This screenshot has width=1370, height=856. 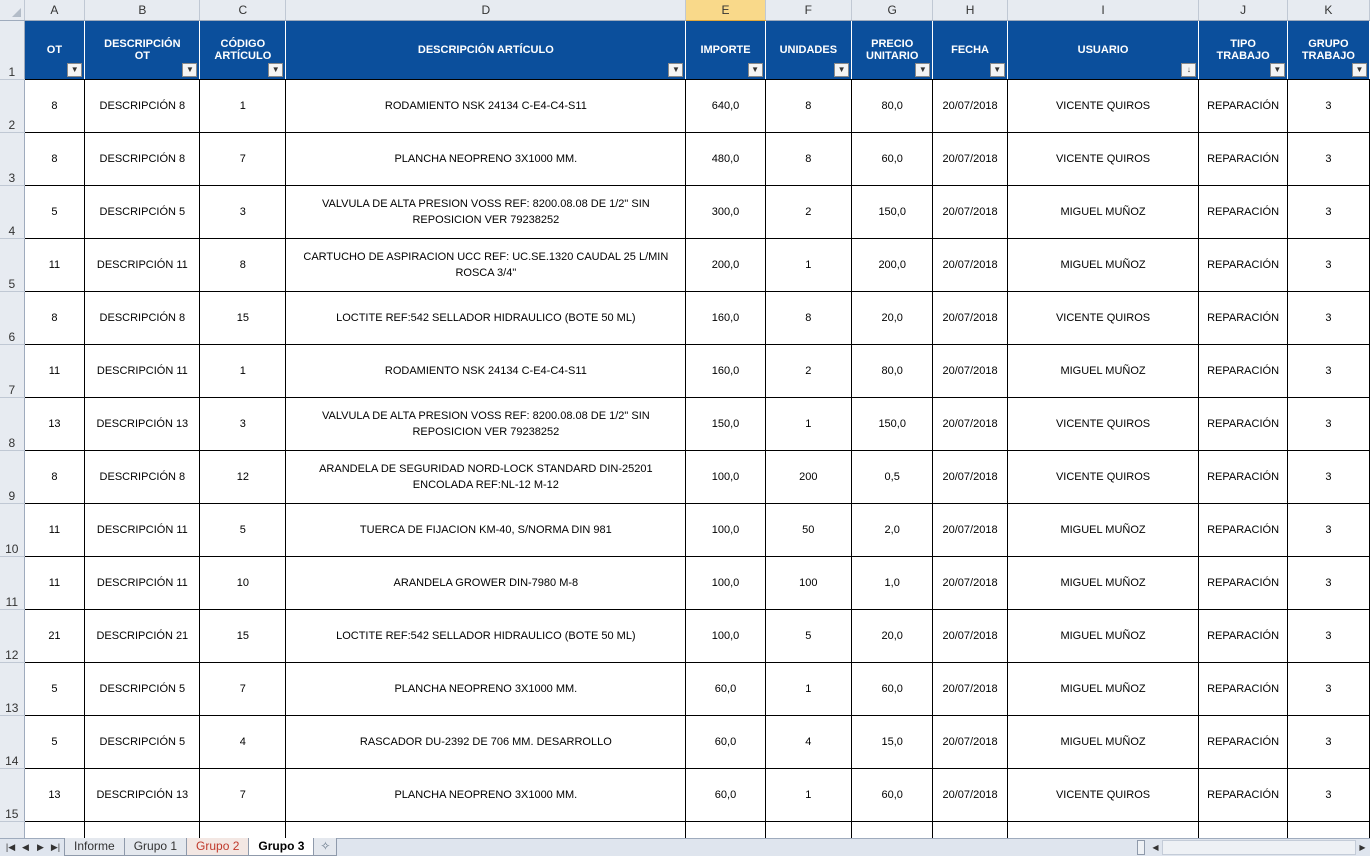 What do you see at coordinates (12, 265) in the screenshot?
I see `row-header: 5` at bounding box center [12, 265].